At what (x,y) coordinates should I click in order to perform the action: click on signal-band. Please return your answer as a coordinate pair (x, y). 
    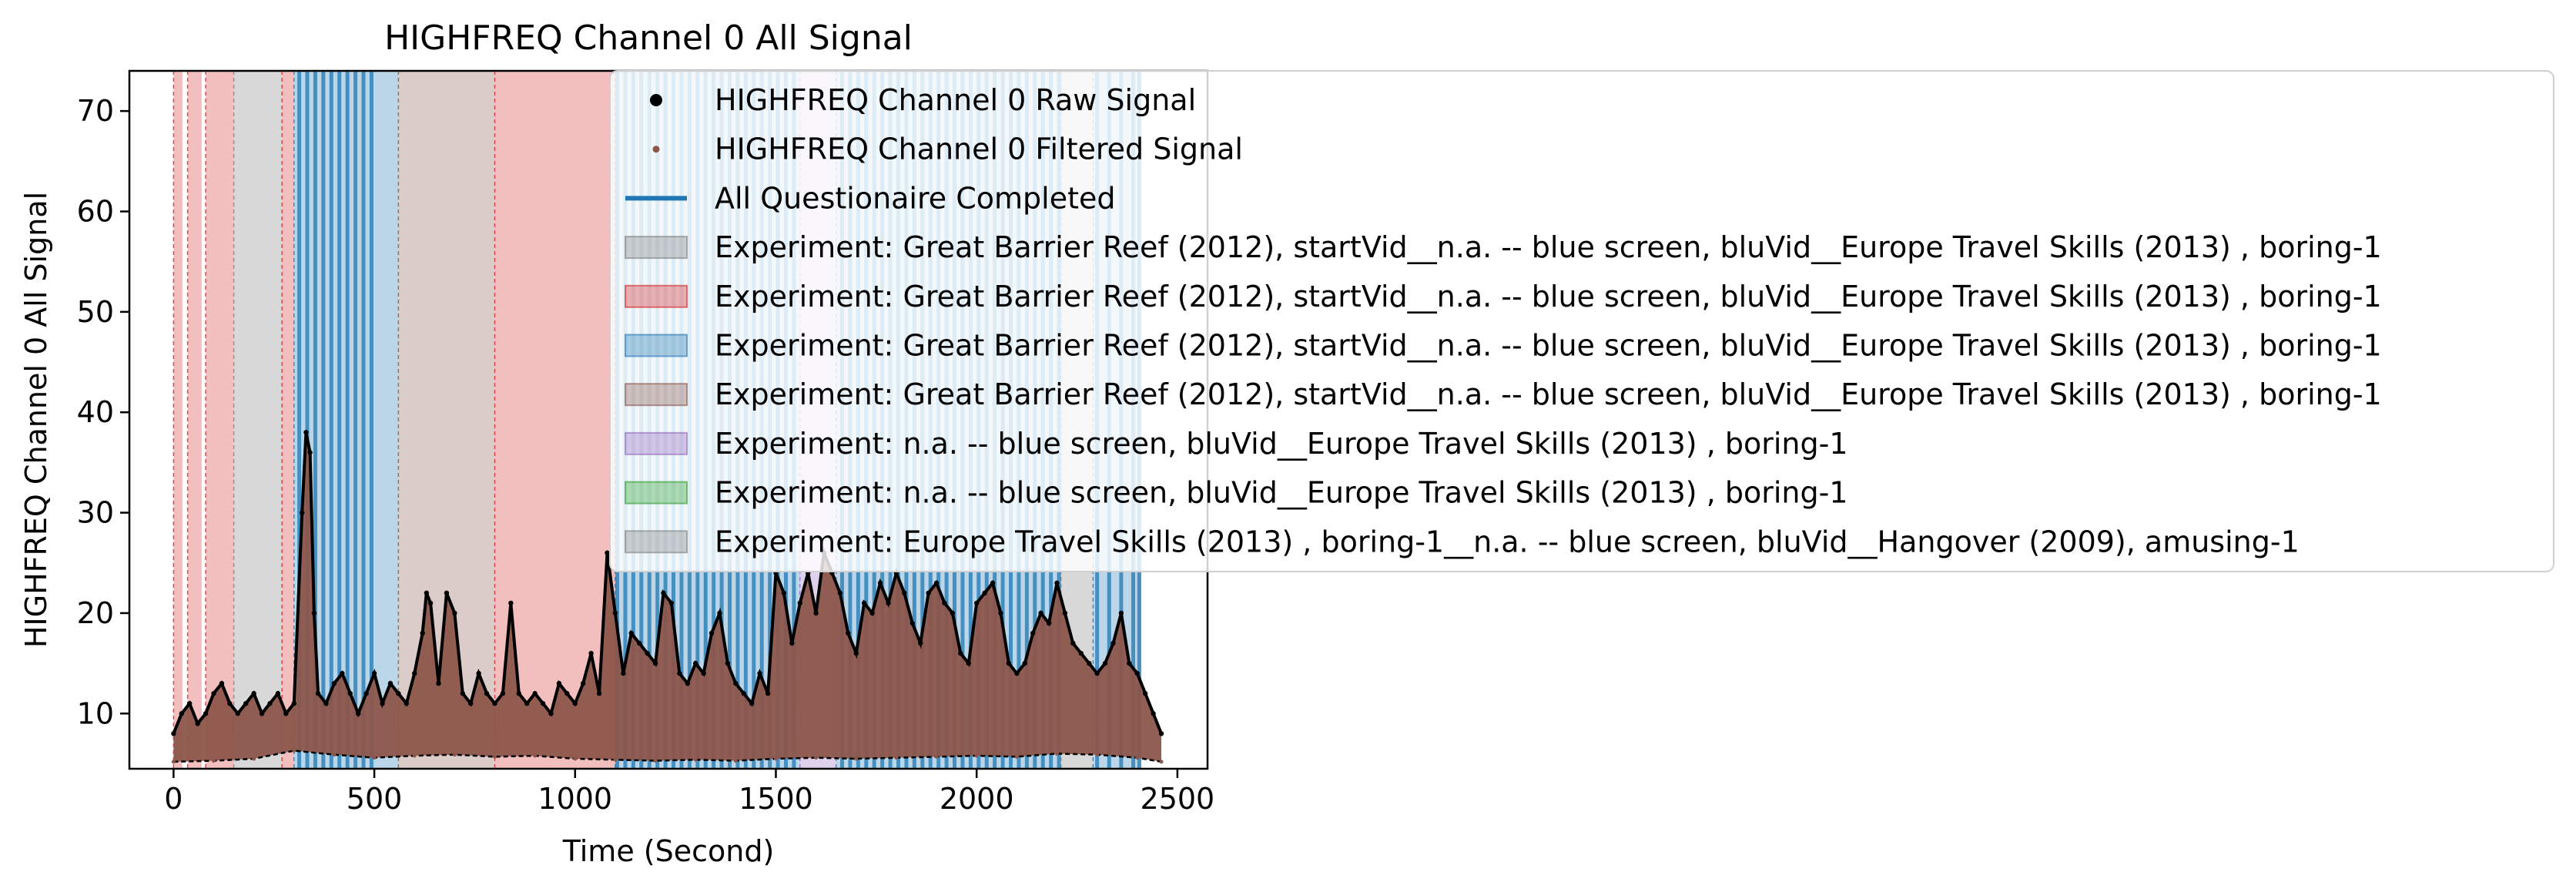
    Looking at the image, I should click on (667, 597).